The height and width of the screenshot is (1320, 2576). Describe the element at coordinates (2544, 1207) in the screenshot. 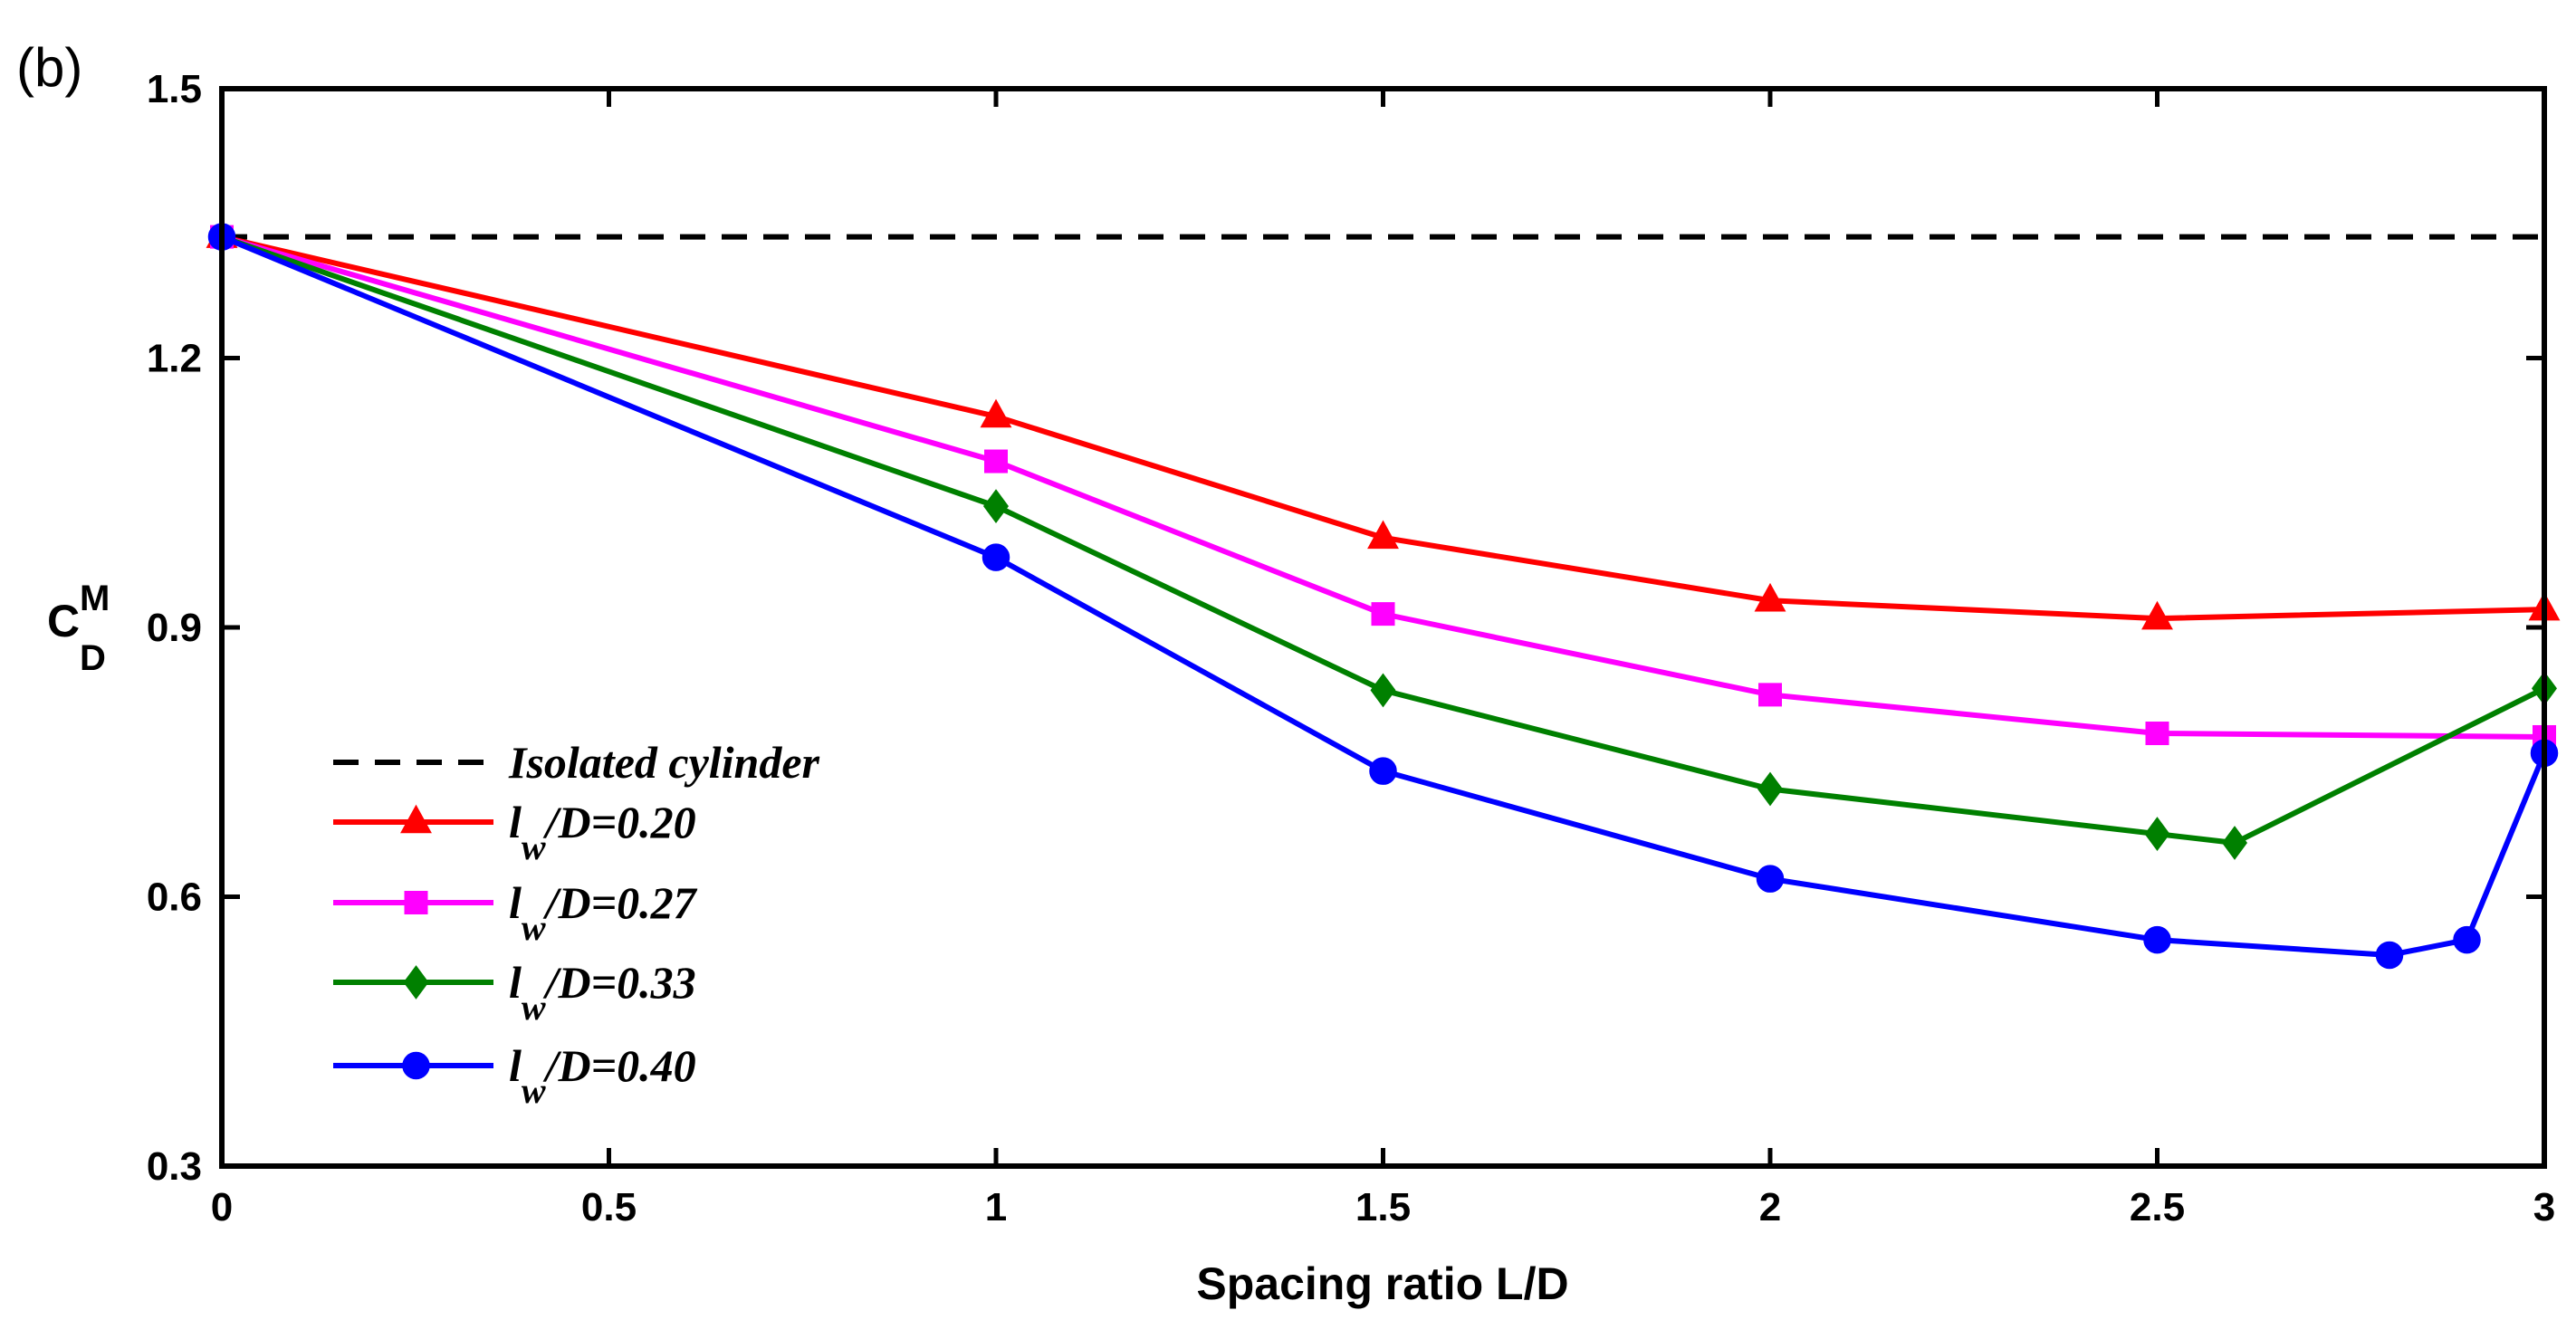

I see `x-tick-label: 3` at that location.